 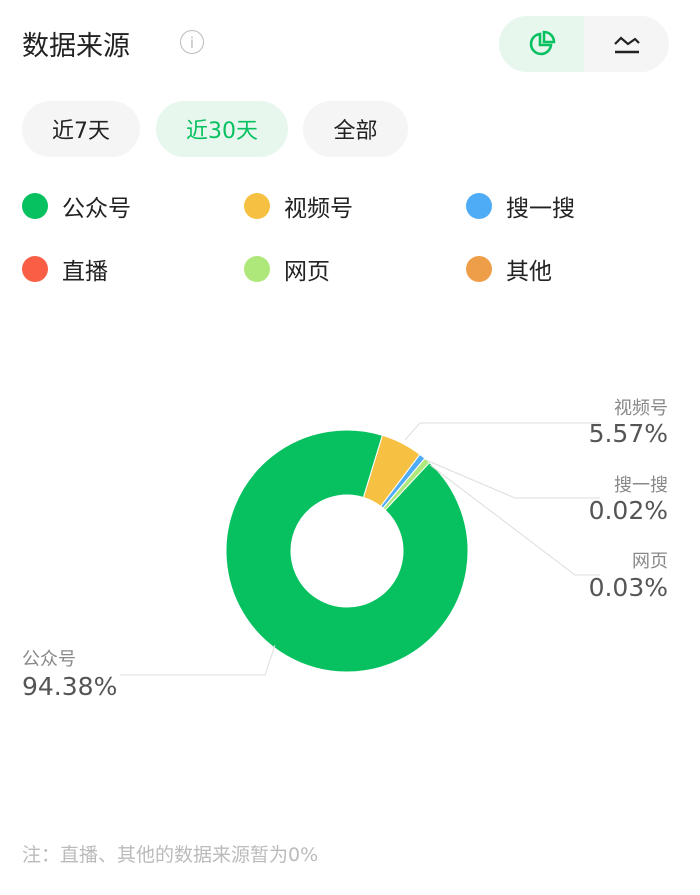 What do you see at coordinates (76, 46) in the screenshot?
I see `page-title: 数据来源` at bounding box center [76, 46].